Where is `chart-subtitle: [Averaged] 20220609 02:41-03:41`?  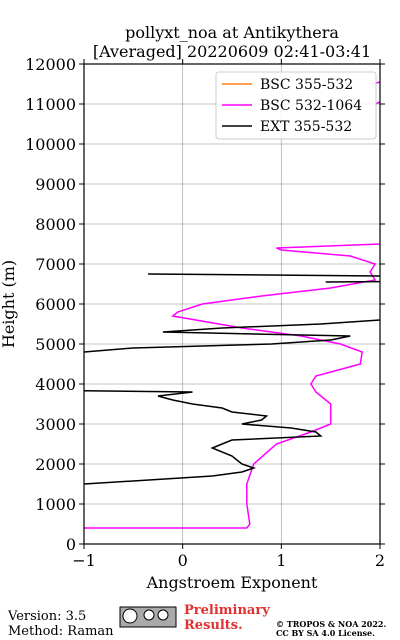
chart-subtitle: [Averaged] 20220609 02:41-03:41 is located at coordinates (232, 51).